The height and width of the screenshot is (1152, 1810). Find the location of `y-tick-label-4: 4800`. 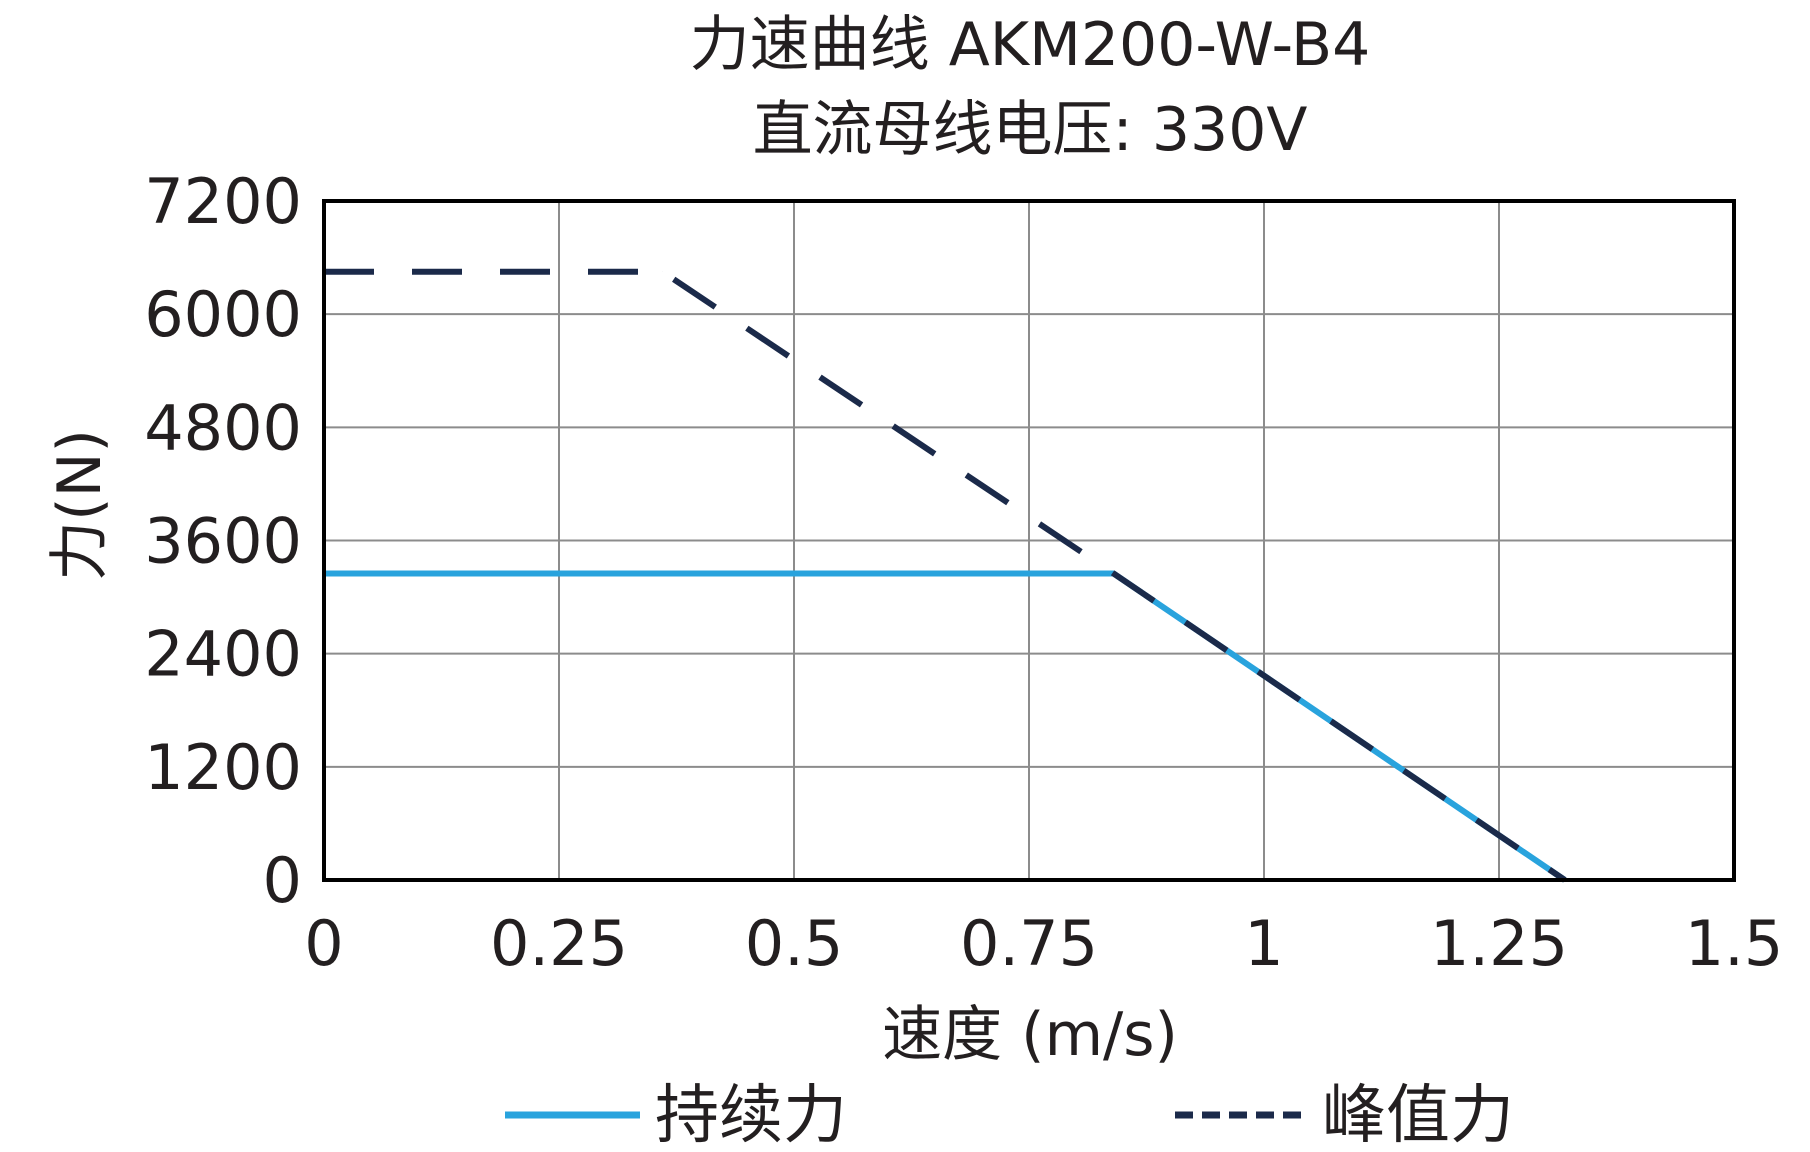

y-tick-label-4: 4800 is located at coordinates (223, 427).